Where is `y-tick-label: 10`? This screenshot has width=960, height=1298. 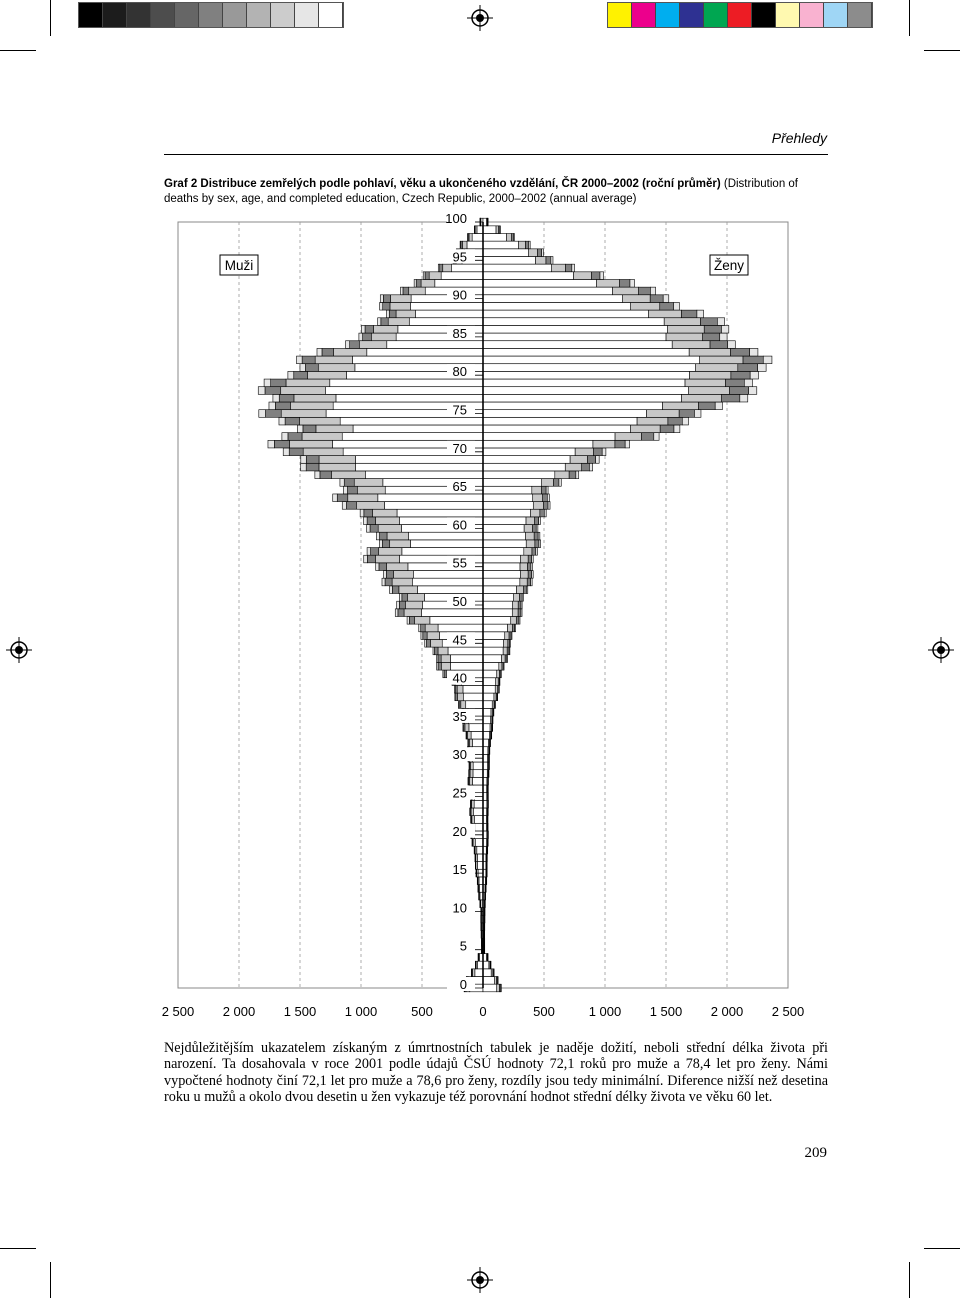 y-tick-label: 10 is located at coordinates (460, 907).